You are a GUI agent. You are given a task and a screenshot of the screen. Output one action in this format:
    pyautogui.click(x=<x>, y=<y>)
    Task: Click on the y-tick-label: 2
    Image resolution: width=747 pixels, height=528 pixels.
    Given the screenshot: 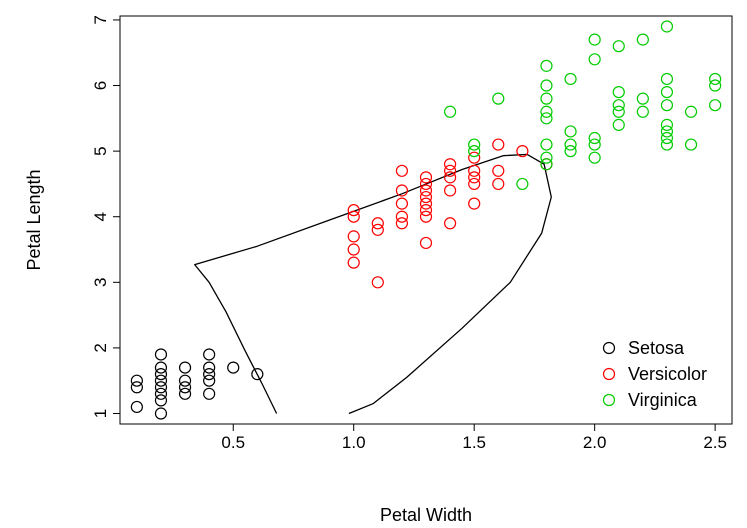 What is the action you would take?
    pyautogui.click(x=100, y=347)
    